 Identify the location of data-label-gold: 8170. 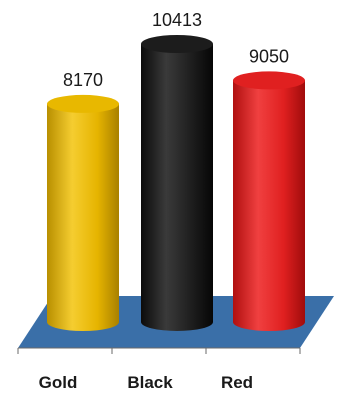
(83, 80).